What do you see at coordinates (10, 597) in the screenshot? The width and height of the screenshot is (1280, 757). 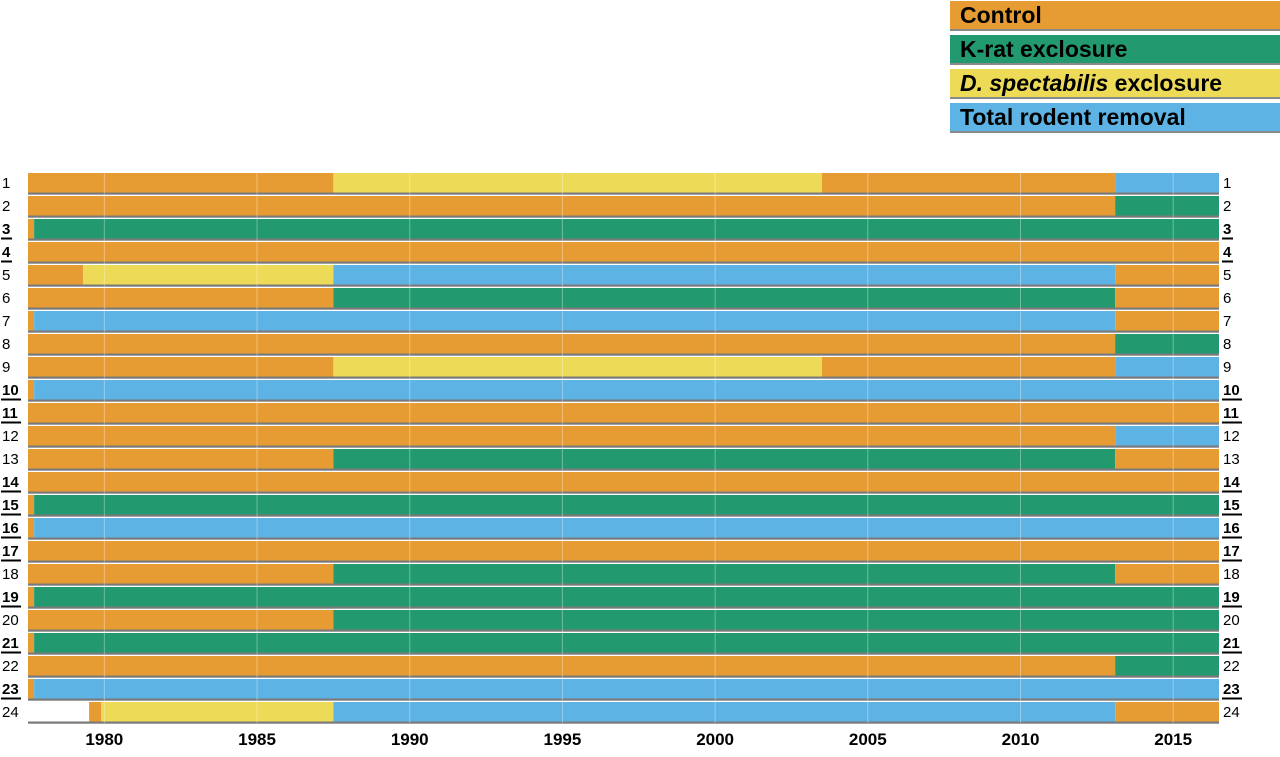 I see `row-label-left: 19` at bounding box center [10, 597].